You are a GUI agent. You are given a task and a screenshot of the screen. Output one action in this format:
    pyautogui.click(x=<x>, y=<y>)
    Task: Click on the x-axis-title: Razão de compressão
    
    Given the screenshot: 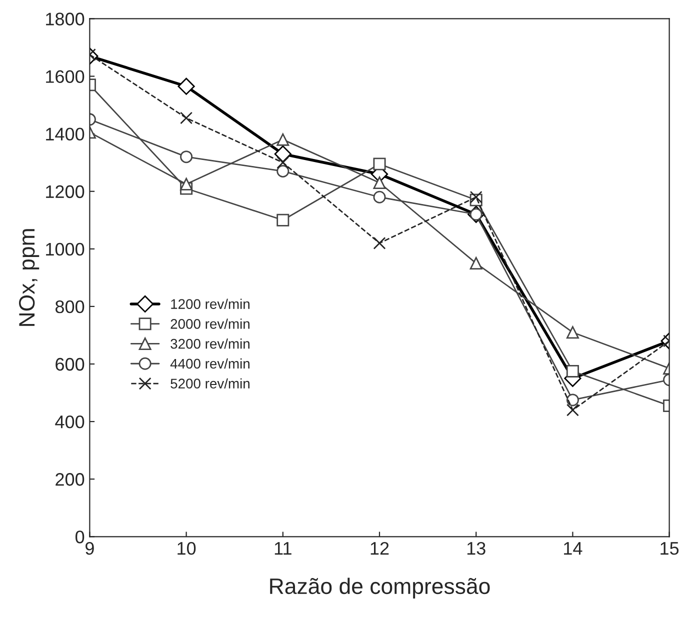 What is the action you would take?
    pyautogui.click(x=380, y=588)
    